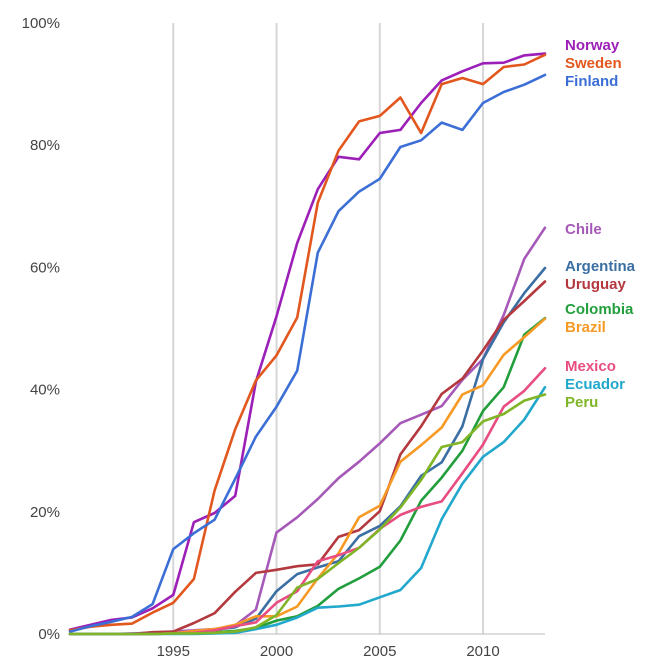  I want to click on legend-label-chile: Chile, so click(583, 229).